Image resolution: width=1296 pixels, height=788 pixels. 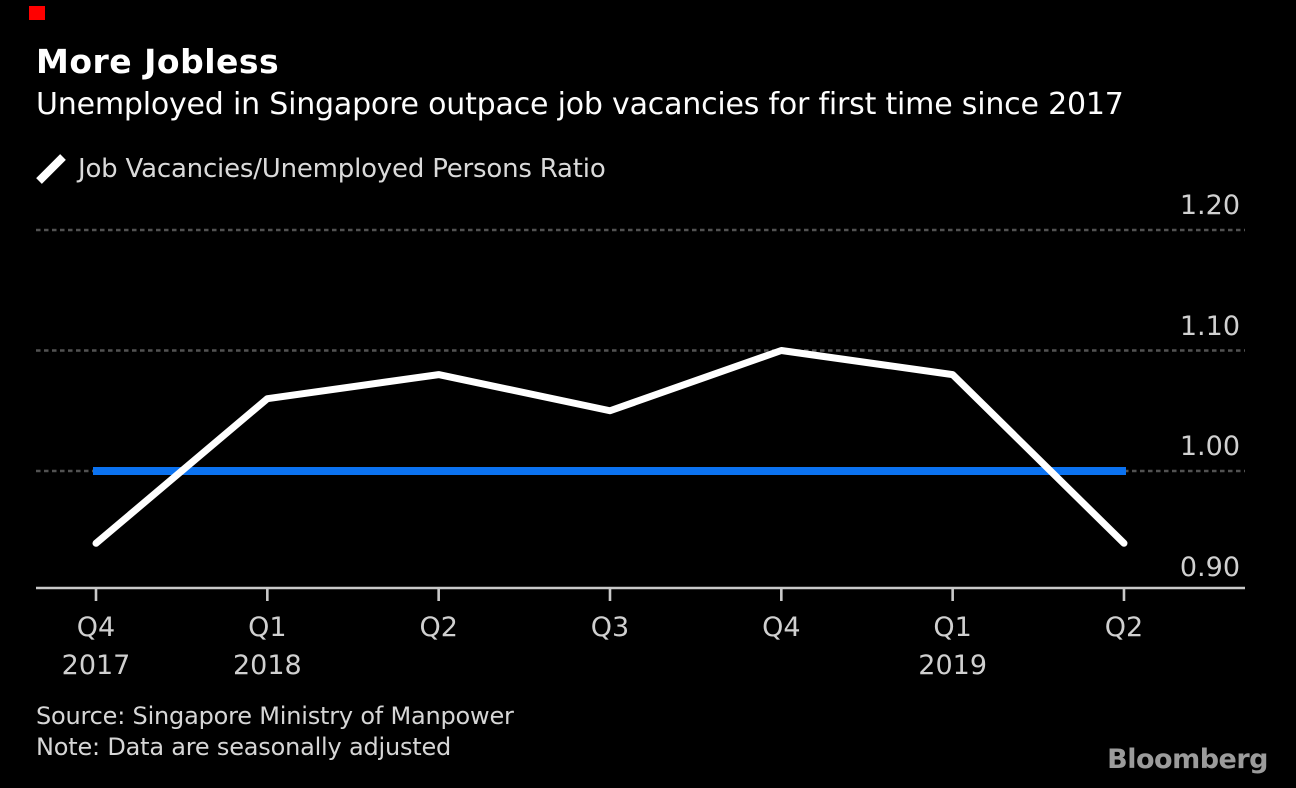 What do you see at coordinates (96, 665) in the screenshot?
I see `x-tick-year-label: 2017` at bounding box center [96, 665].